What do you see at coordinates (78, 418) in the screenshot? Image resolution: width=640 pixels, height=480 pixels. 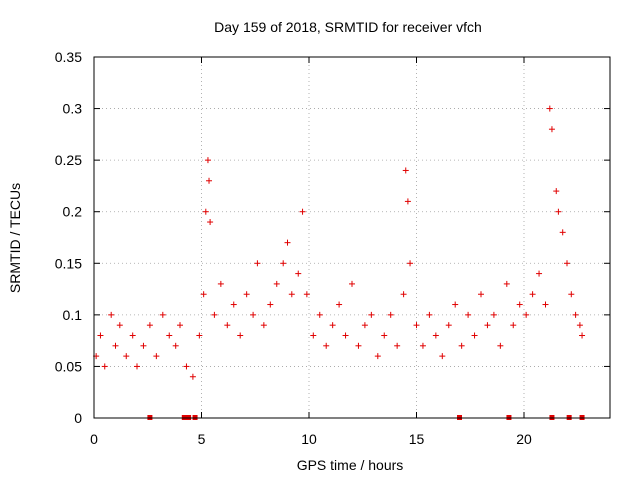 I see `y-tick-label: 0` at bounding box center [78, 418].